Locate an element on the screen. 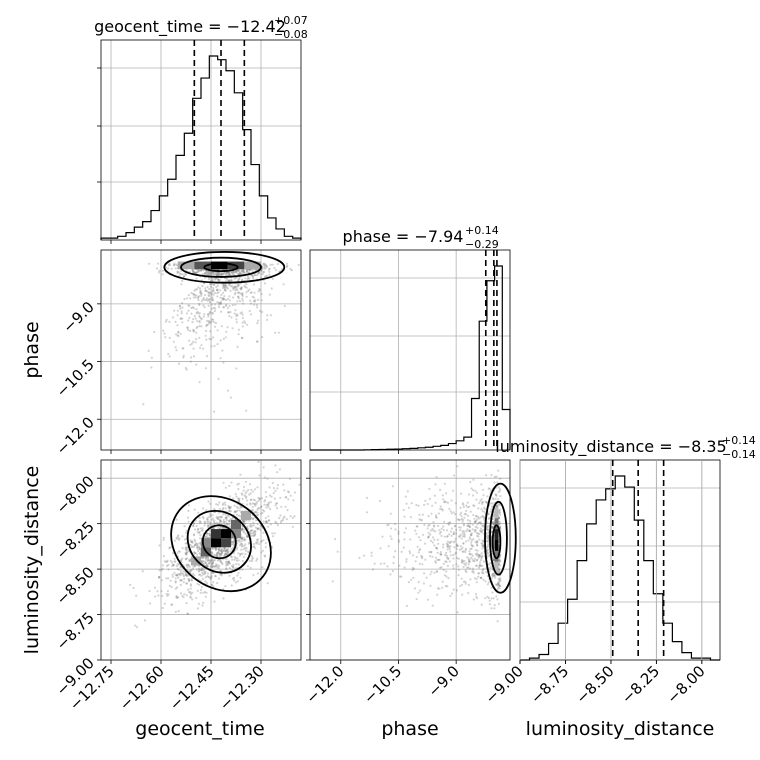 The width and height of the screenshot is (760, 760). title-geocent-time-minus: −0.08 is located at coordinates (291, 34).